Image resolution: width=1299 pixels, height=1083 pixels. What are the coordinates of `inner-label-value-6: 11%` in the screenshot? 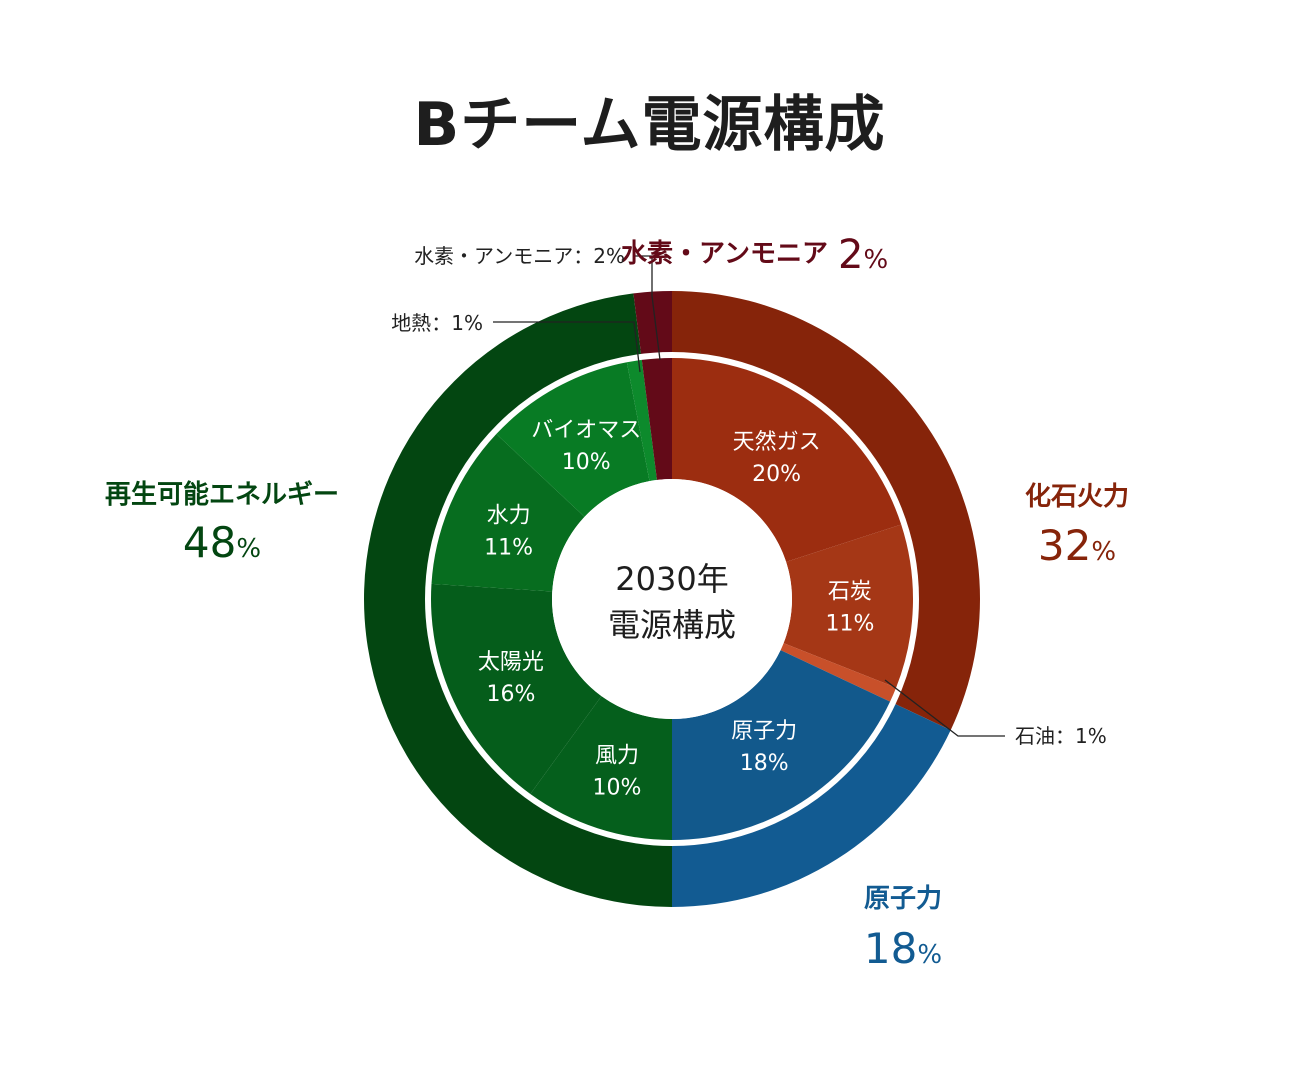 It's located at (508, 547).